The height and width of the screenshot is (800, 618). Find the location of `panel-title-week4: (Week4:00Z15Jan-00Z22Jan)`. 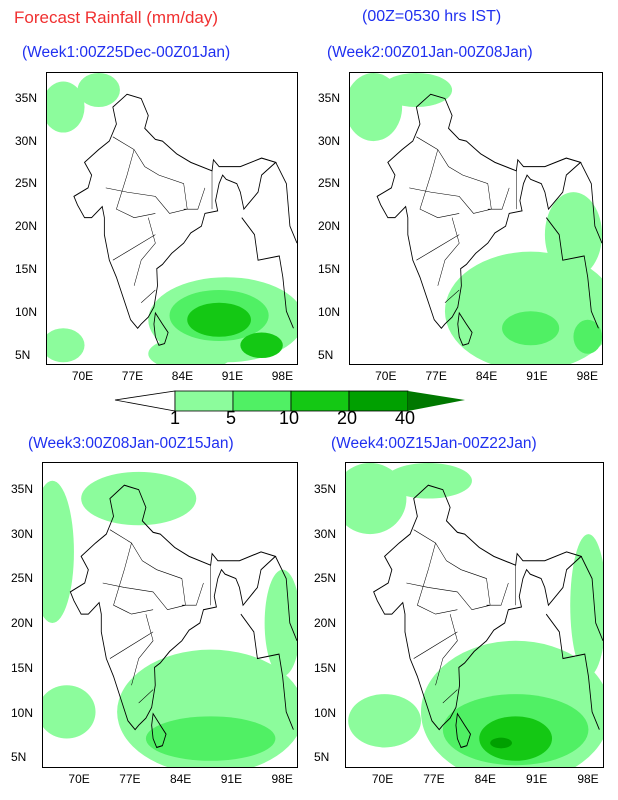

panel-title-week4: (Week4:00Z15Jan-00Z22Jan) is located at coordinates (434, 443).